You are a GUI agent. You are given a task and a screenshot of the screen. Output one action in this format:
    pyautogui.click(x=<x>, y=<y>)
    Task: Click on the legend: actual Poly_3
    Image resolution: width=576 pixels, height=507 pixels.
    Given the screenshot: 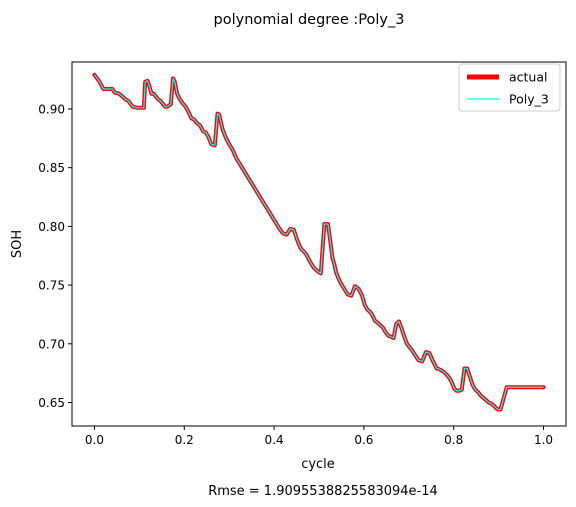 What is the action you would take?
    pyautogui.click(x=509, y=87)
    